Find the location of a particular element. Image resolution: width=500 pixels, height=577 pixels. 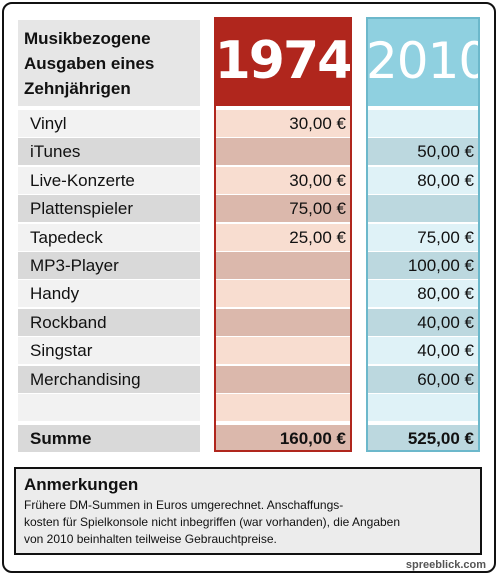

row-label: Summe is located at coordinates (109, 439).